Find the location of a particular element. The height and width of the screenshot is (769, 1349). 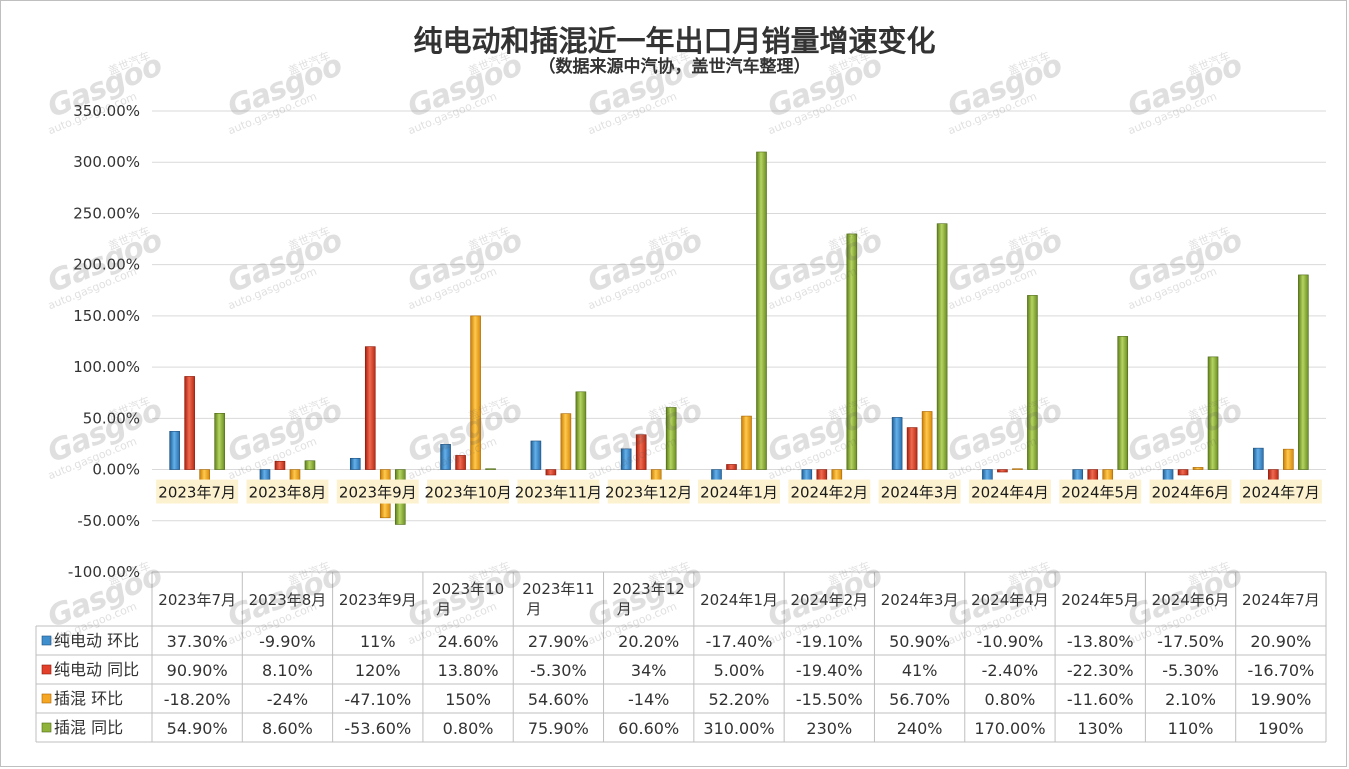

y-tick-label: 50.00% is located at coordinates (111, 418).